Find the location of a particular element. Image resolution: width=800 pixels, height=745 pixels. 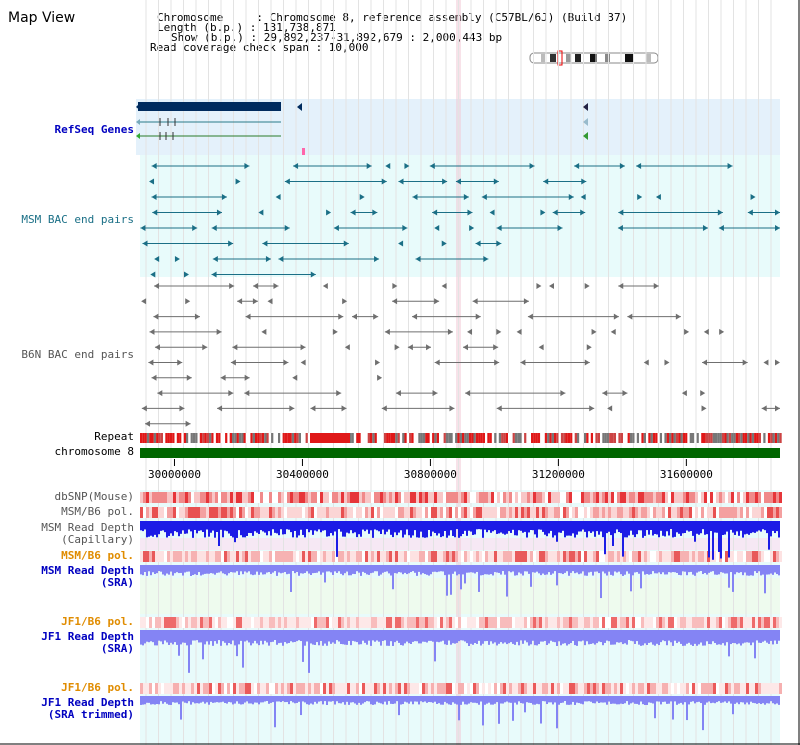

track-label-jf1-pol-2: JF1/B6 pol. is located at coordinates (97, 687).